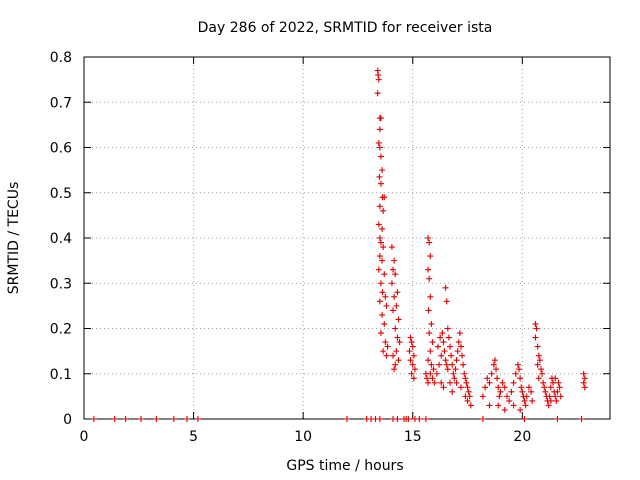 The width and height of the screenshot is (640, 480). Describe the element at coordinates (61, 330) in the screenshot. I see `y-tick-label: 0.2` at that location.